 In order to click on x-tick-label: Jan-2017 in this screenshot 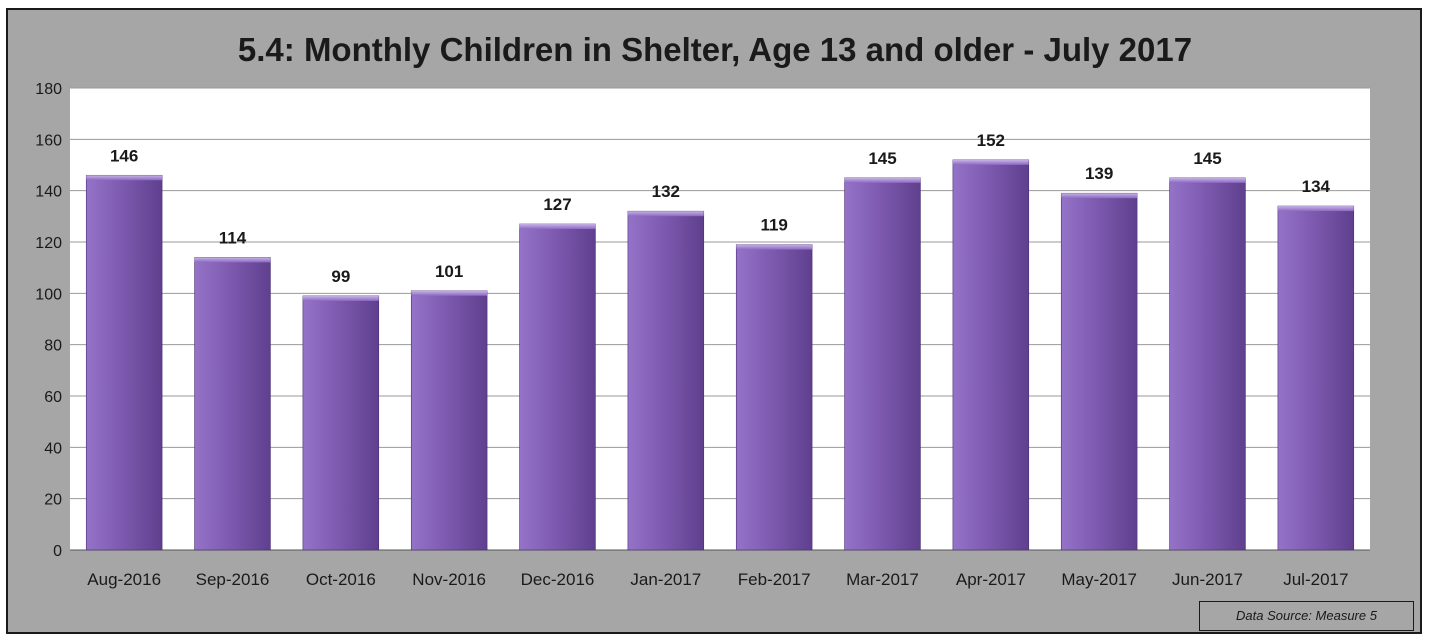, I will do `click(665, 579)`.